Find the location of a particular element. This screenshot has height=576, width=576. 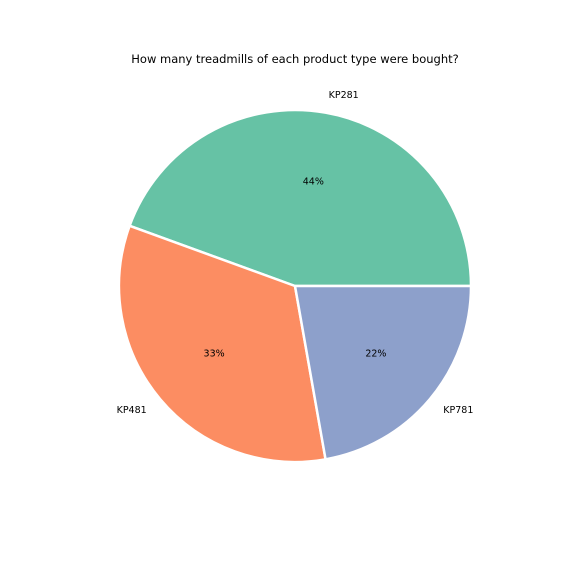

slice-label-kp281: KP281 is located at coordinates (344, 95).